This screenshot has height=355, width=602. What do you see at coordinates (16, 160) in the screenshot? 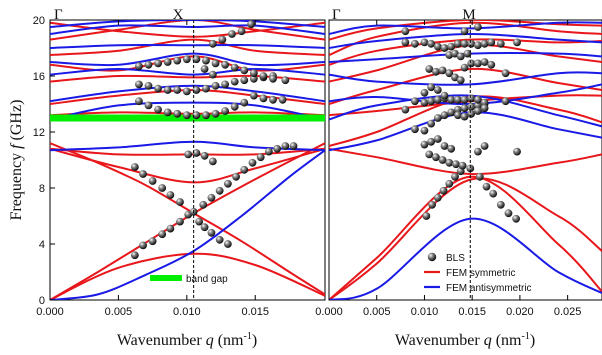
I see `y-axis-label: Frequency f (GHz)` at bounding box center [16, 160].